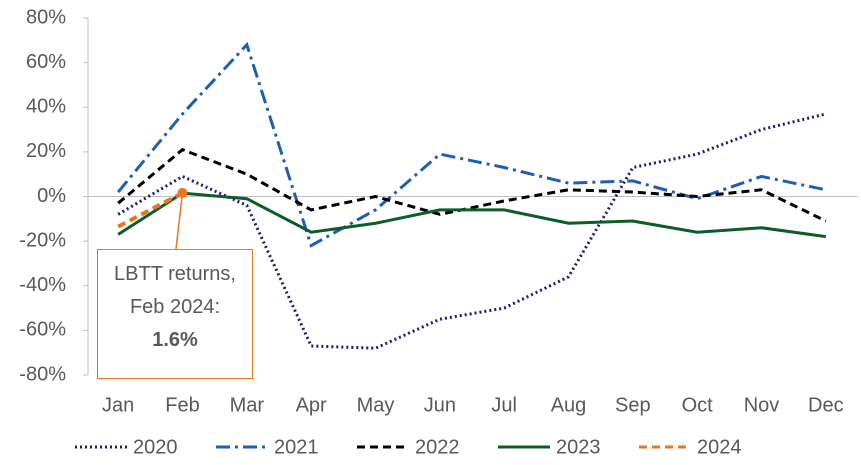 The image size is (861, 465). I want to click on y-tick-label: 20%, so click(46, 151).